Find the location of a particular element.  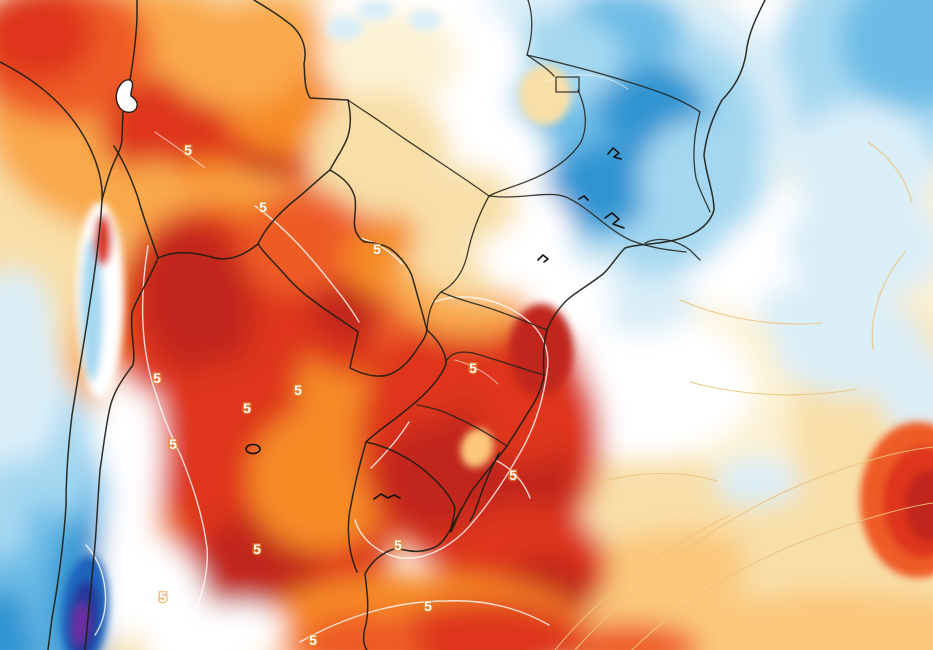

lagoa-mirim is located at coordinates (456, 520).